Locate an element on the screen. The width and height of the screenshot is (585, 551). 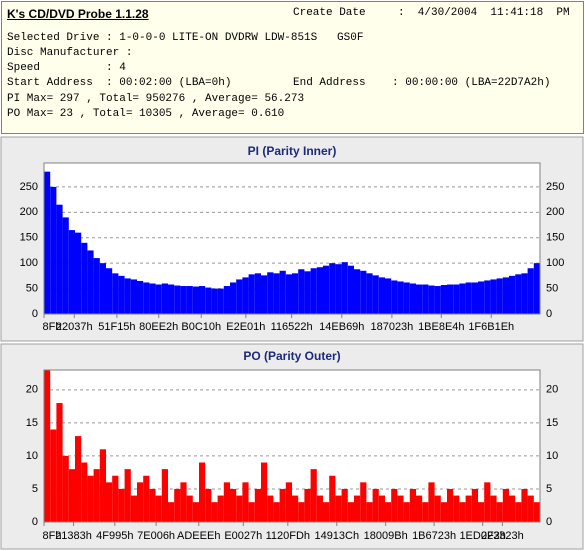
y-tick-label: 15 is located at coordinates (32, 423).